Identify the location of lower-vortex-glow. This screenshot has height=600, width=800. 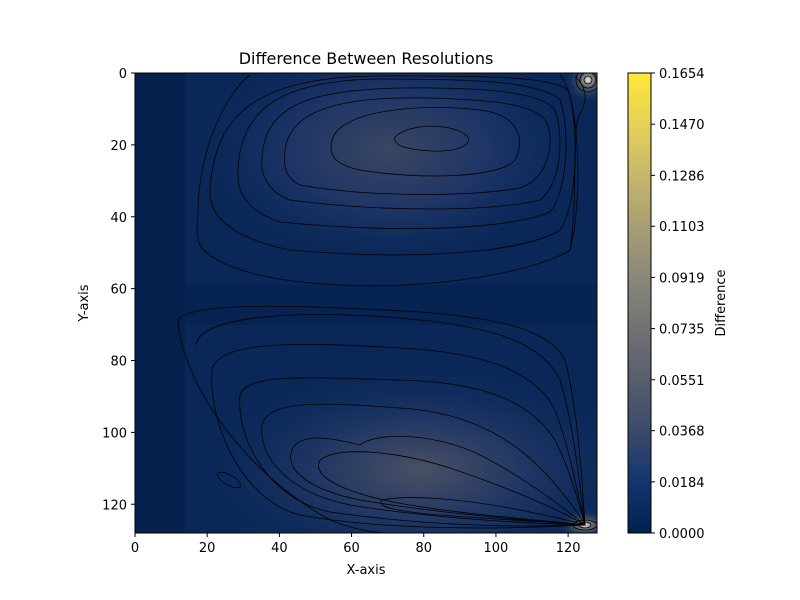
(393, 446).